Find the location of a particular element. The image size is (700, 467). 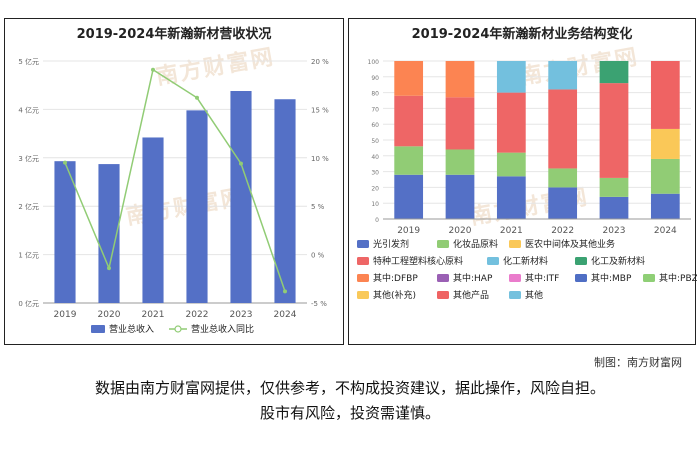

y-left-tick-label: 4 亿元 is located at coordinates (28, 109).